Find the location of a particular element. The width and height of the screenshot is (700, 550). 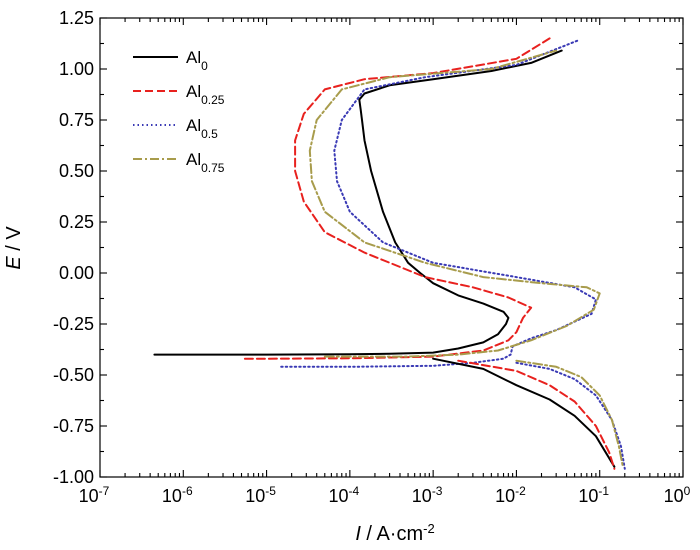

legend-label-2: Al0.5 is located at coordinates (202, 128).